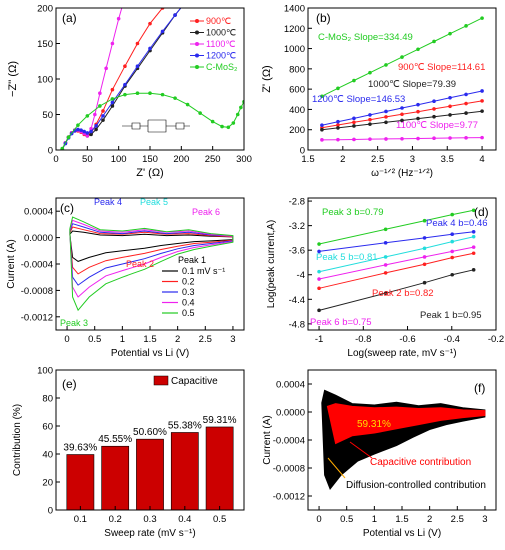 Image resolution: width=505 pixels, height=550 pixels. What do you see at coordinates (184, 519) in the screenshot?
I see `panel-e-xtick-label: 0.4` at bounding box center [184, 519].